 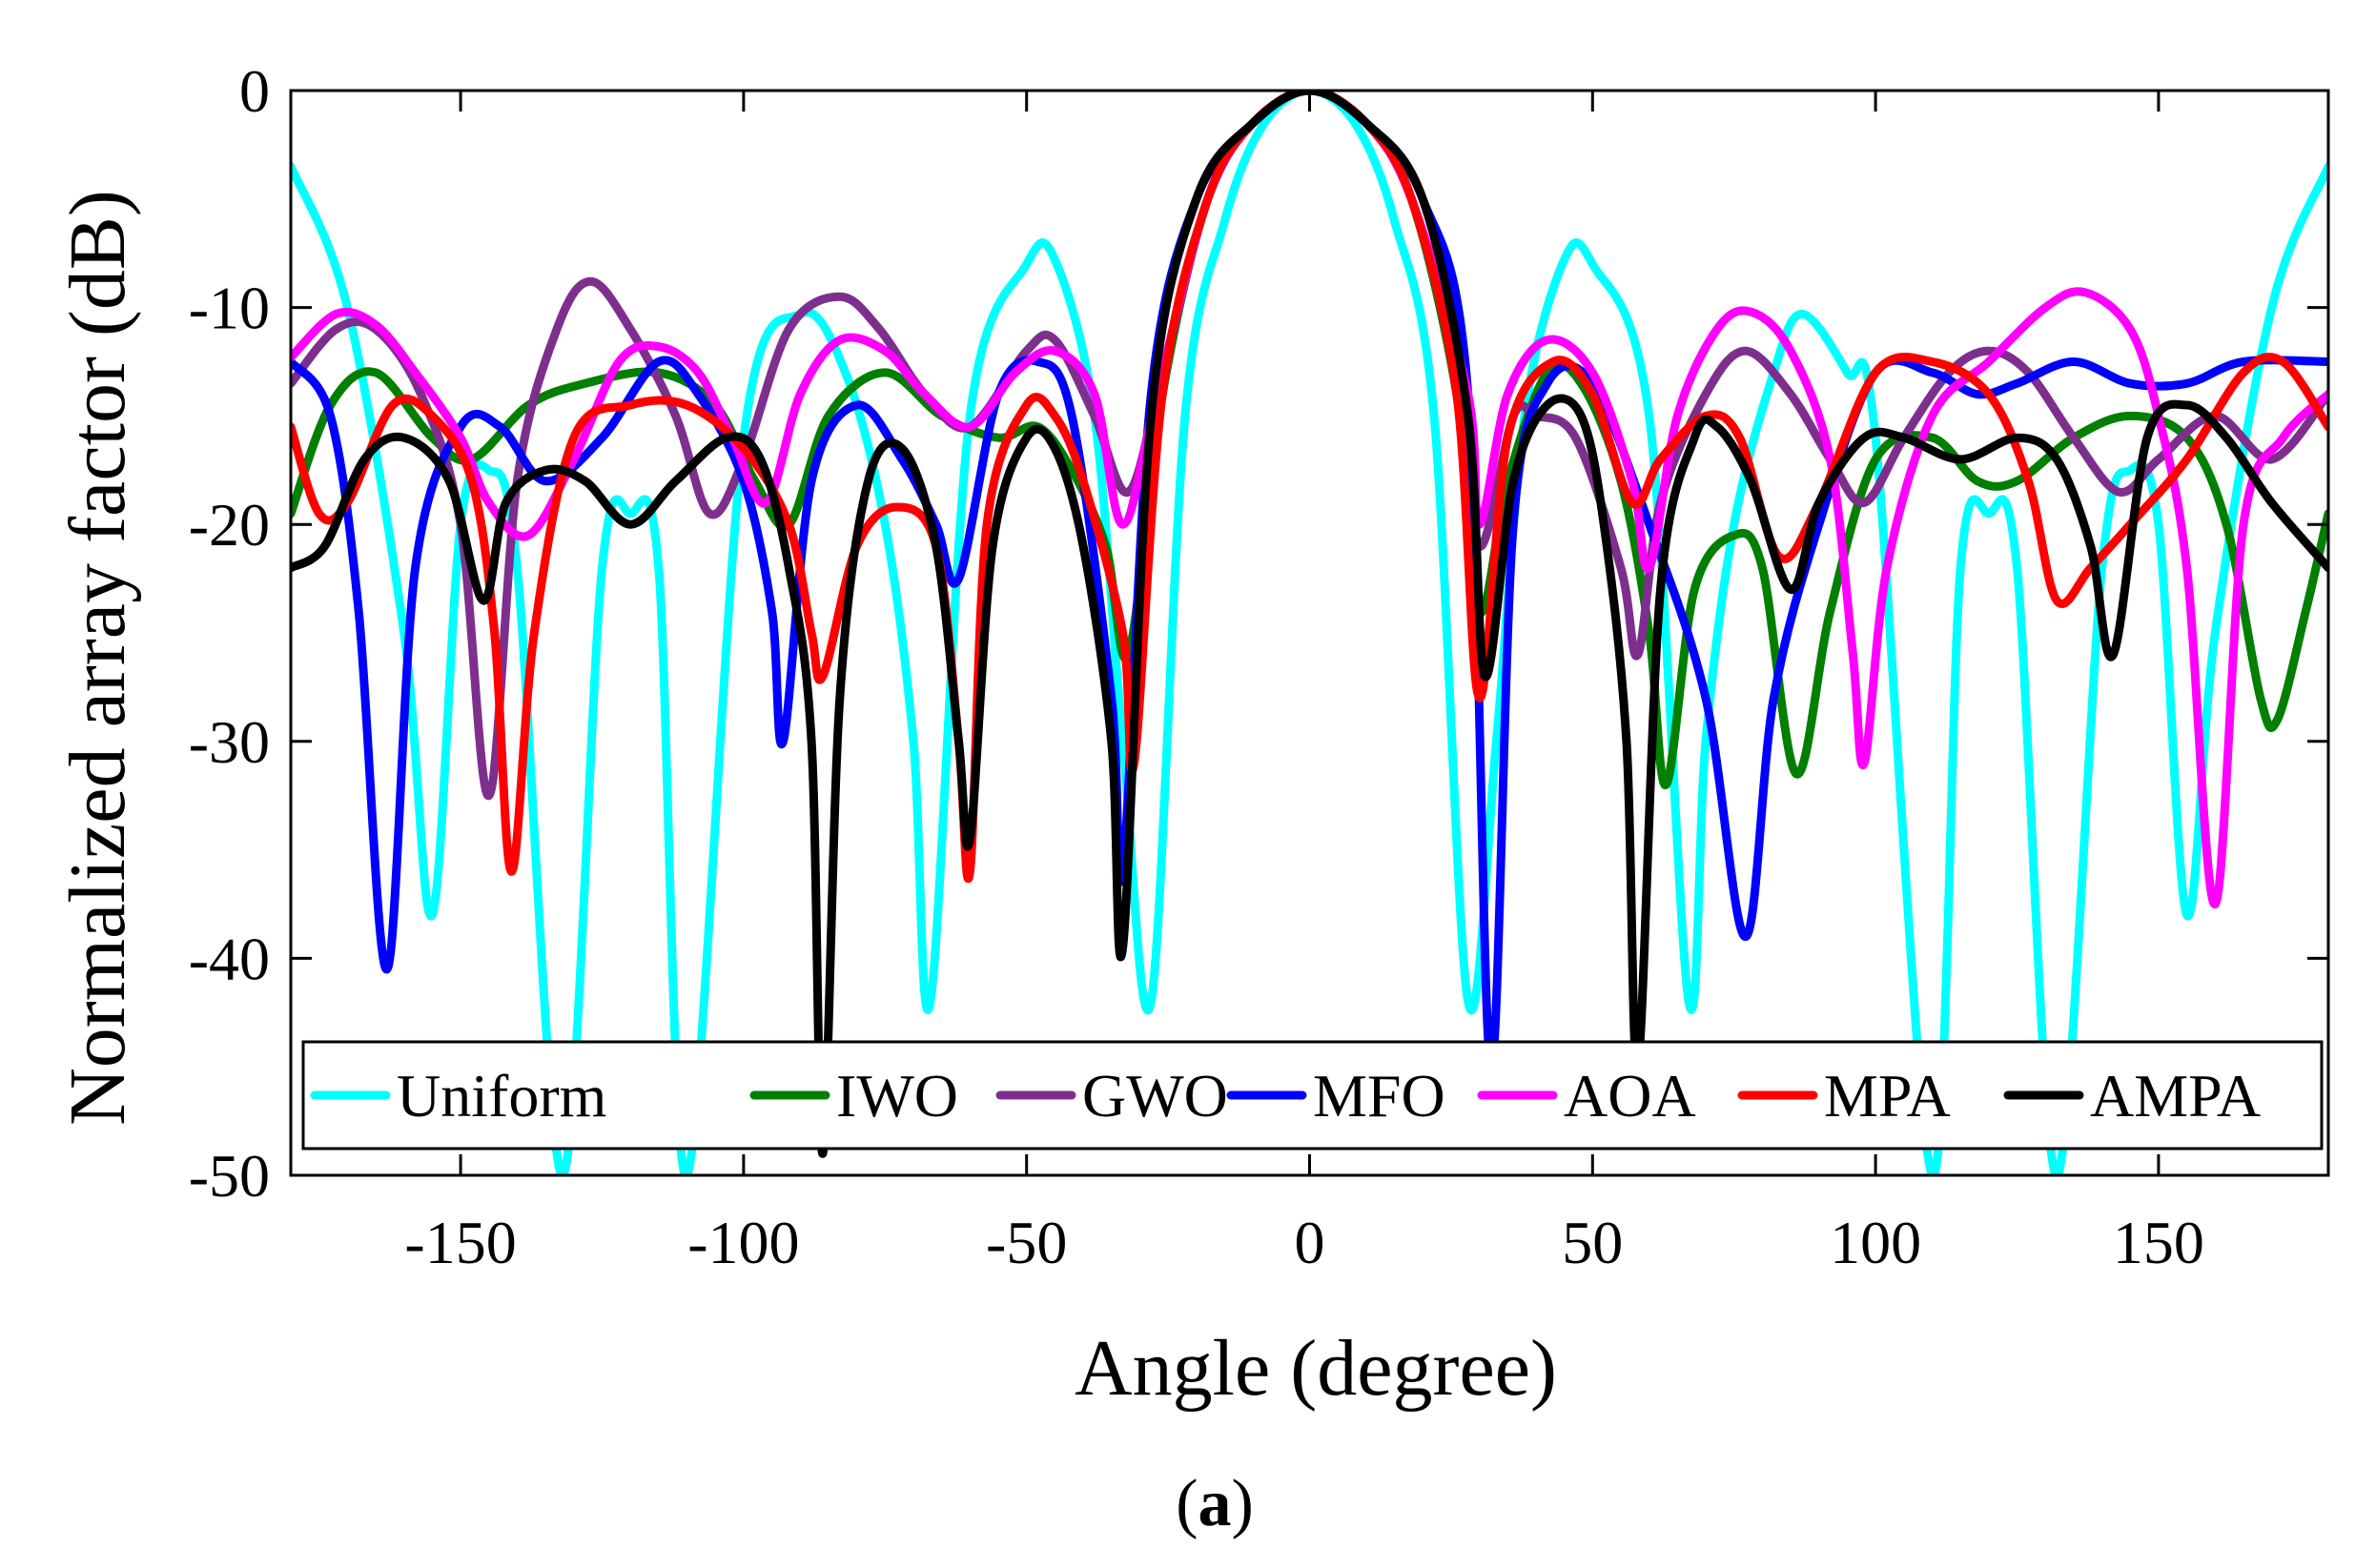 I want to click on x-tick-label: 100, so click(x=1876, y=1242).